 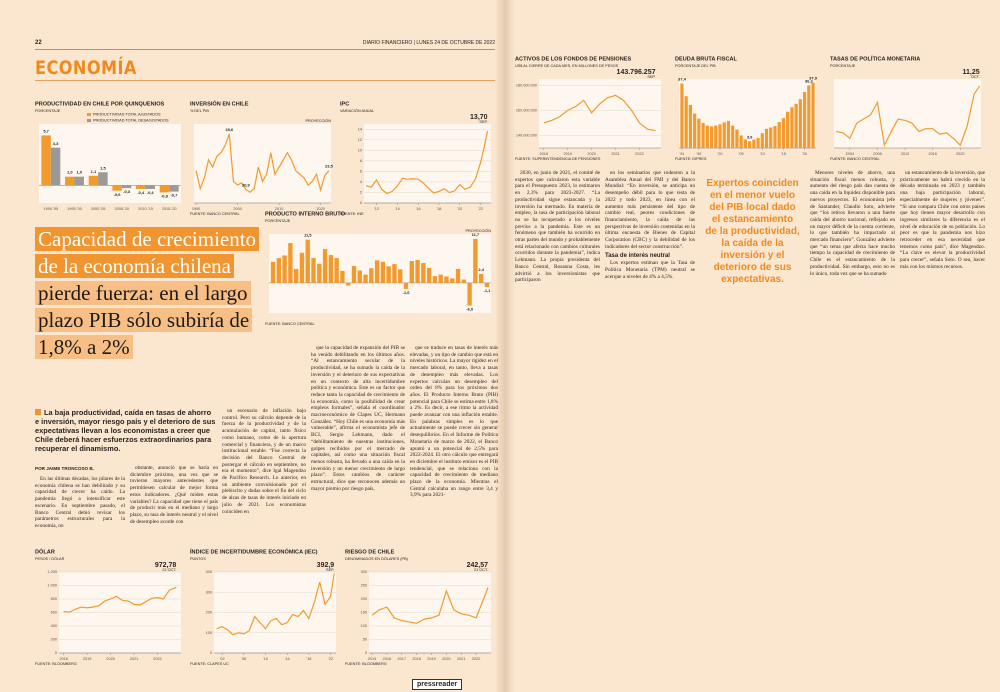 I want to click on x-tick-label: 2019, so click(x=87, y=659).